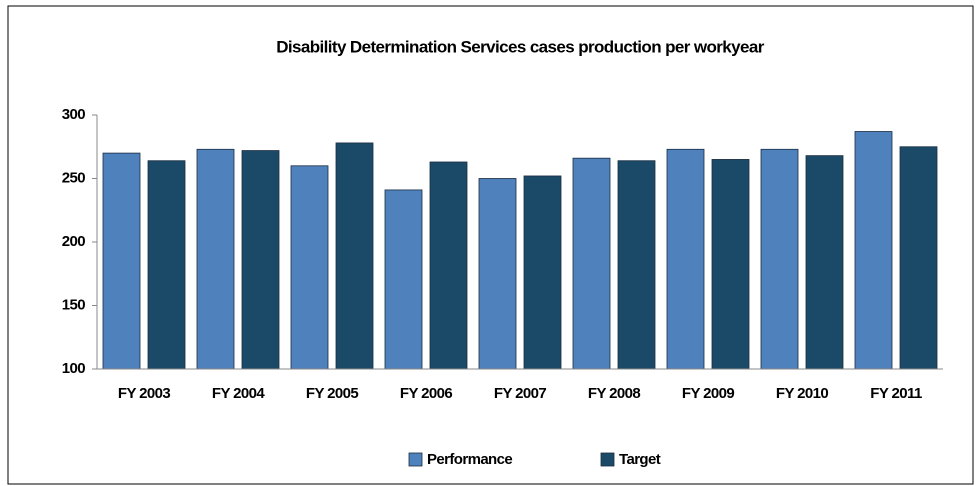 The image size is (977, 486). Describe the element at coordinates (520, 393) in the screenshot. I see `x-tick-label: FY 2007` at that location.